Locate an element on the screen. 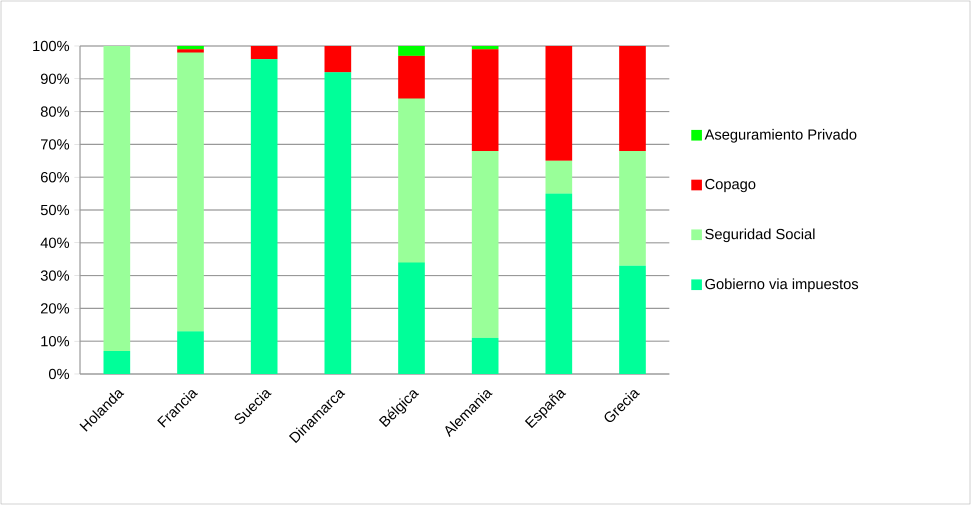 The image size is (971, 505). y-tick-label: 0% is located at coordinates (59, 374).